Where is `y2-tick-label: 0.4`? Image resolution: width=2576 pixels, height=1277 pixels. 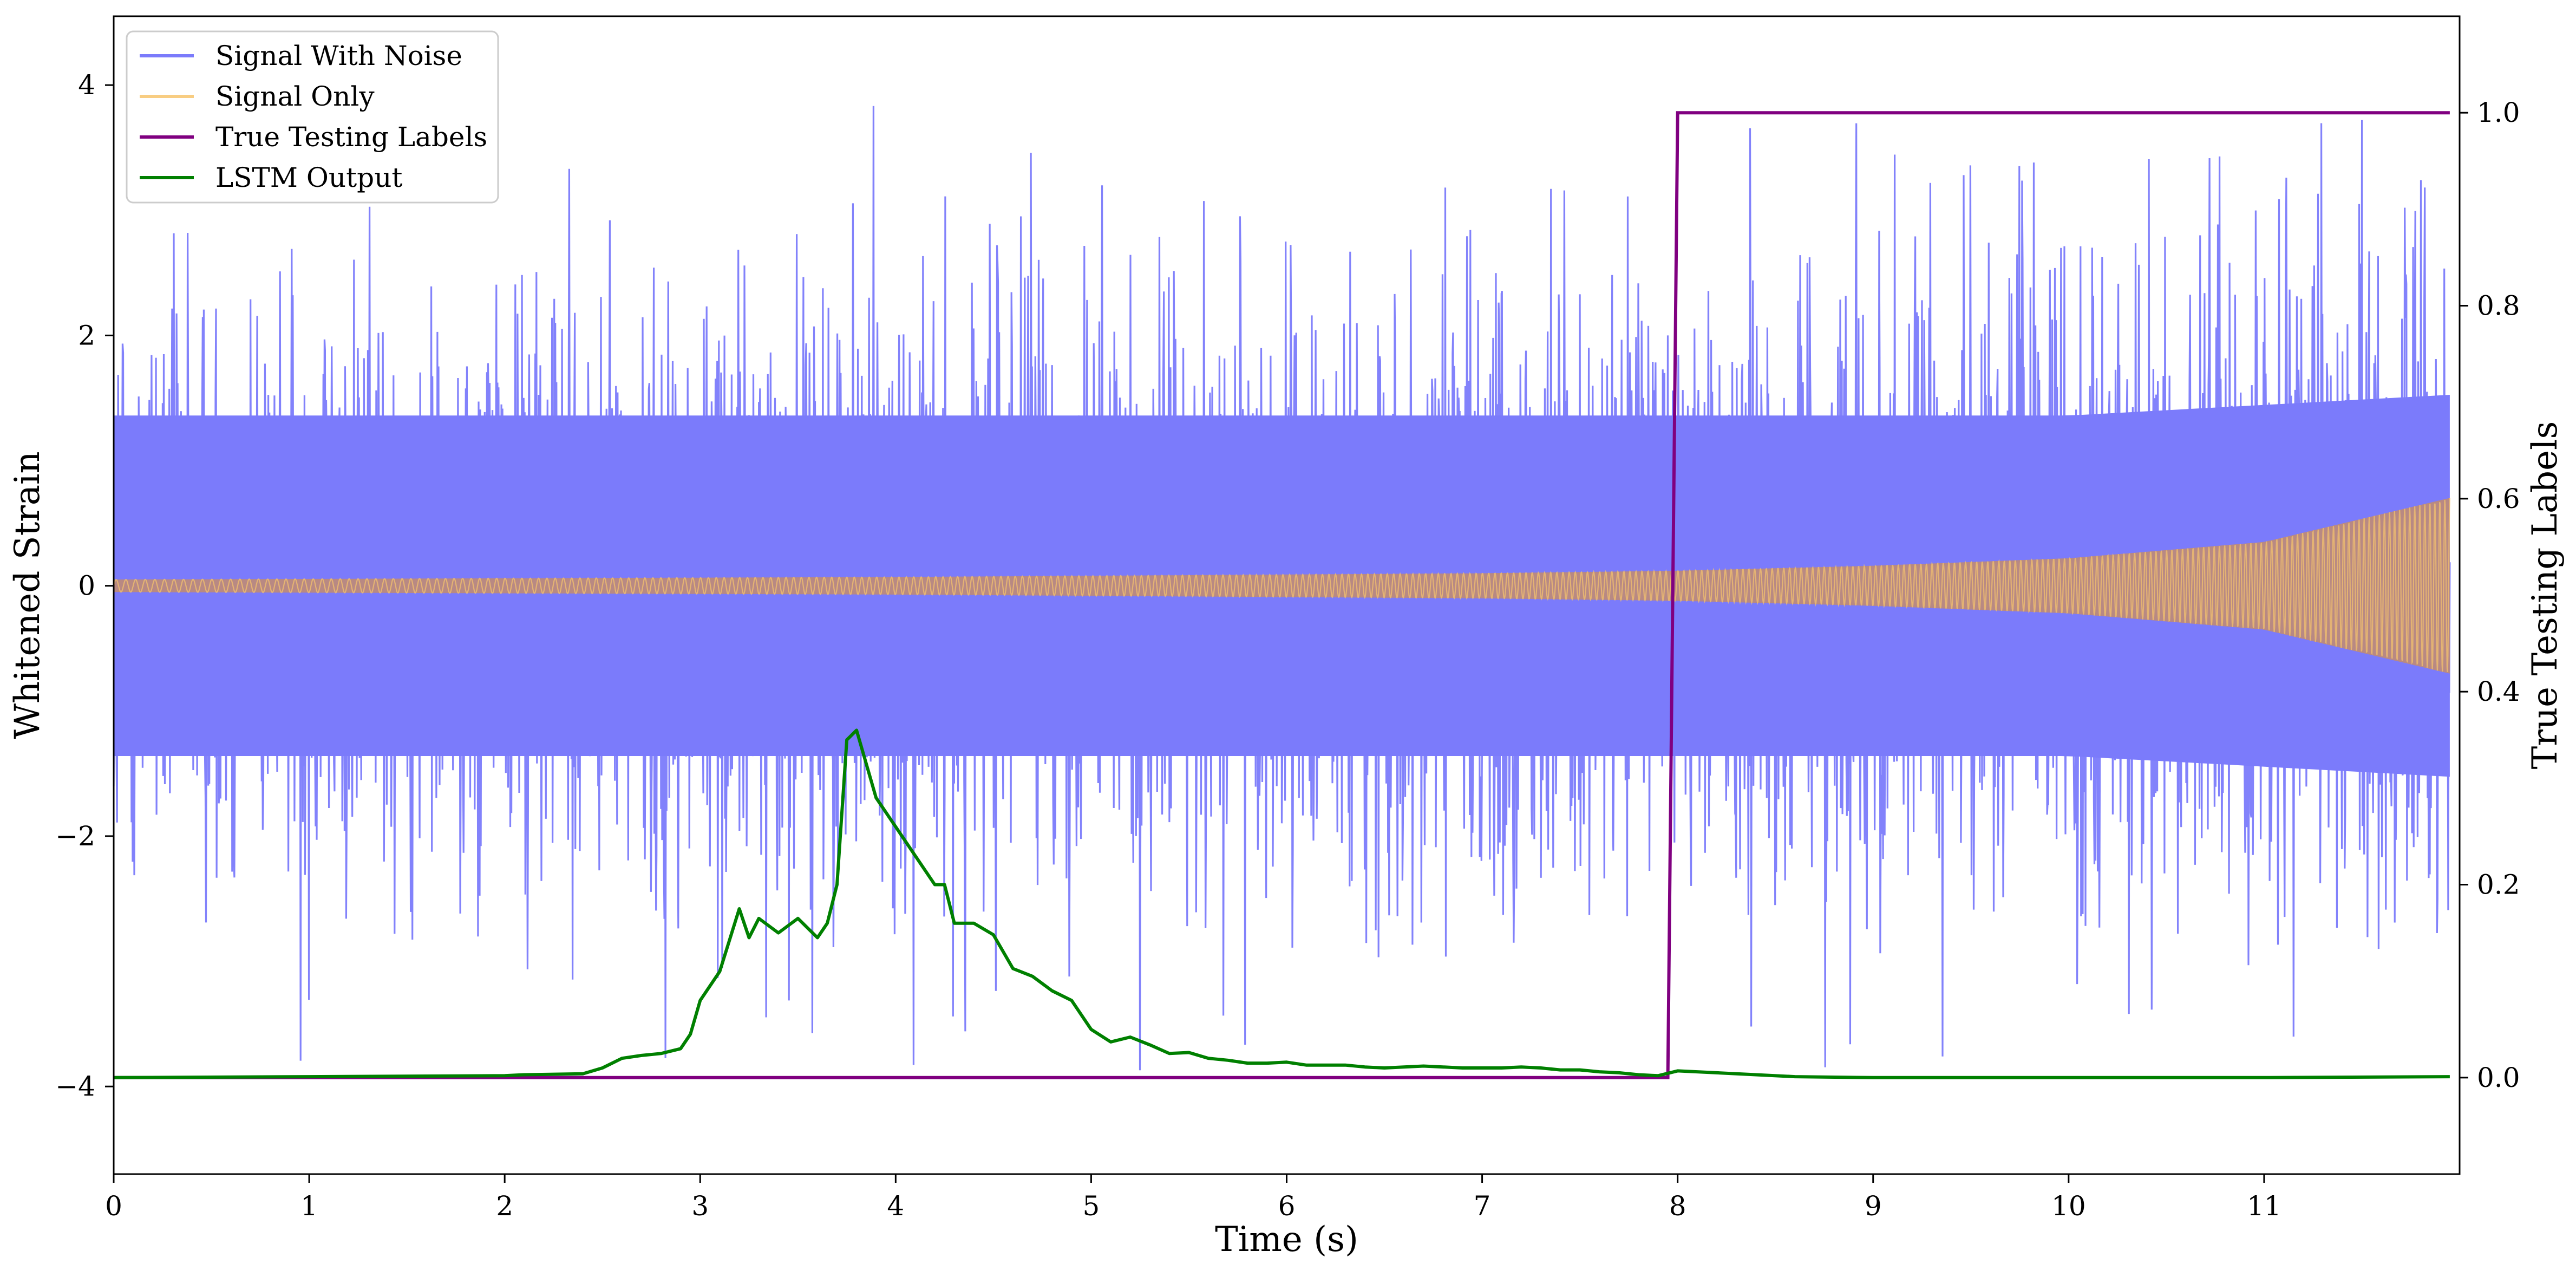
y2-tick-label: 0.4 is located at coordinates (2498, 691).